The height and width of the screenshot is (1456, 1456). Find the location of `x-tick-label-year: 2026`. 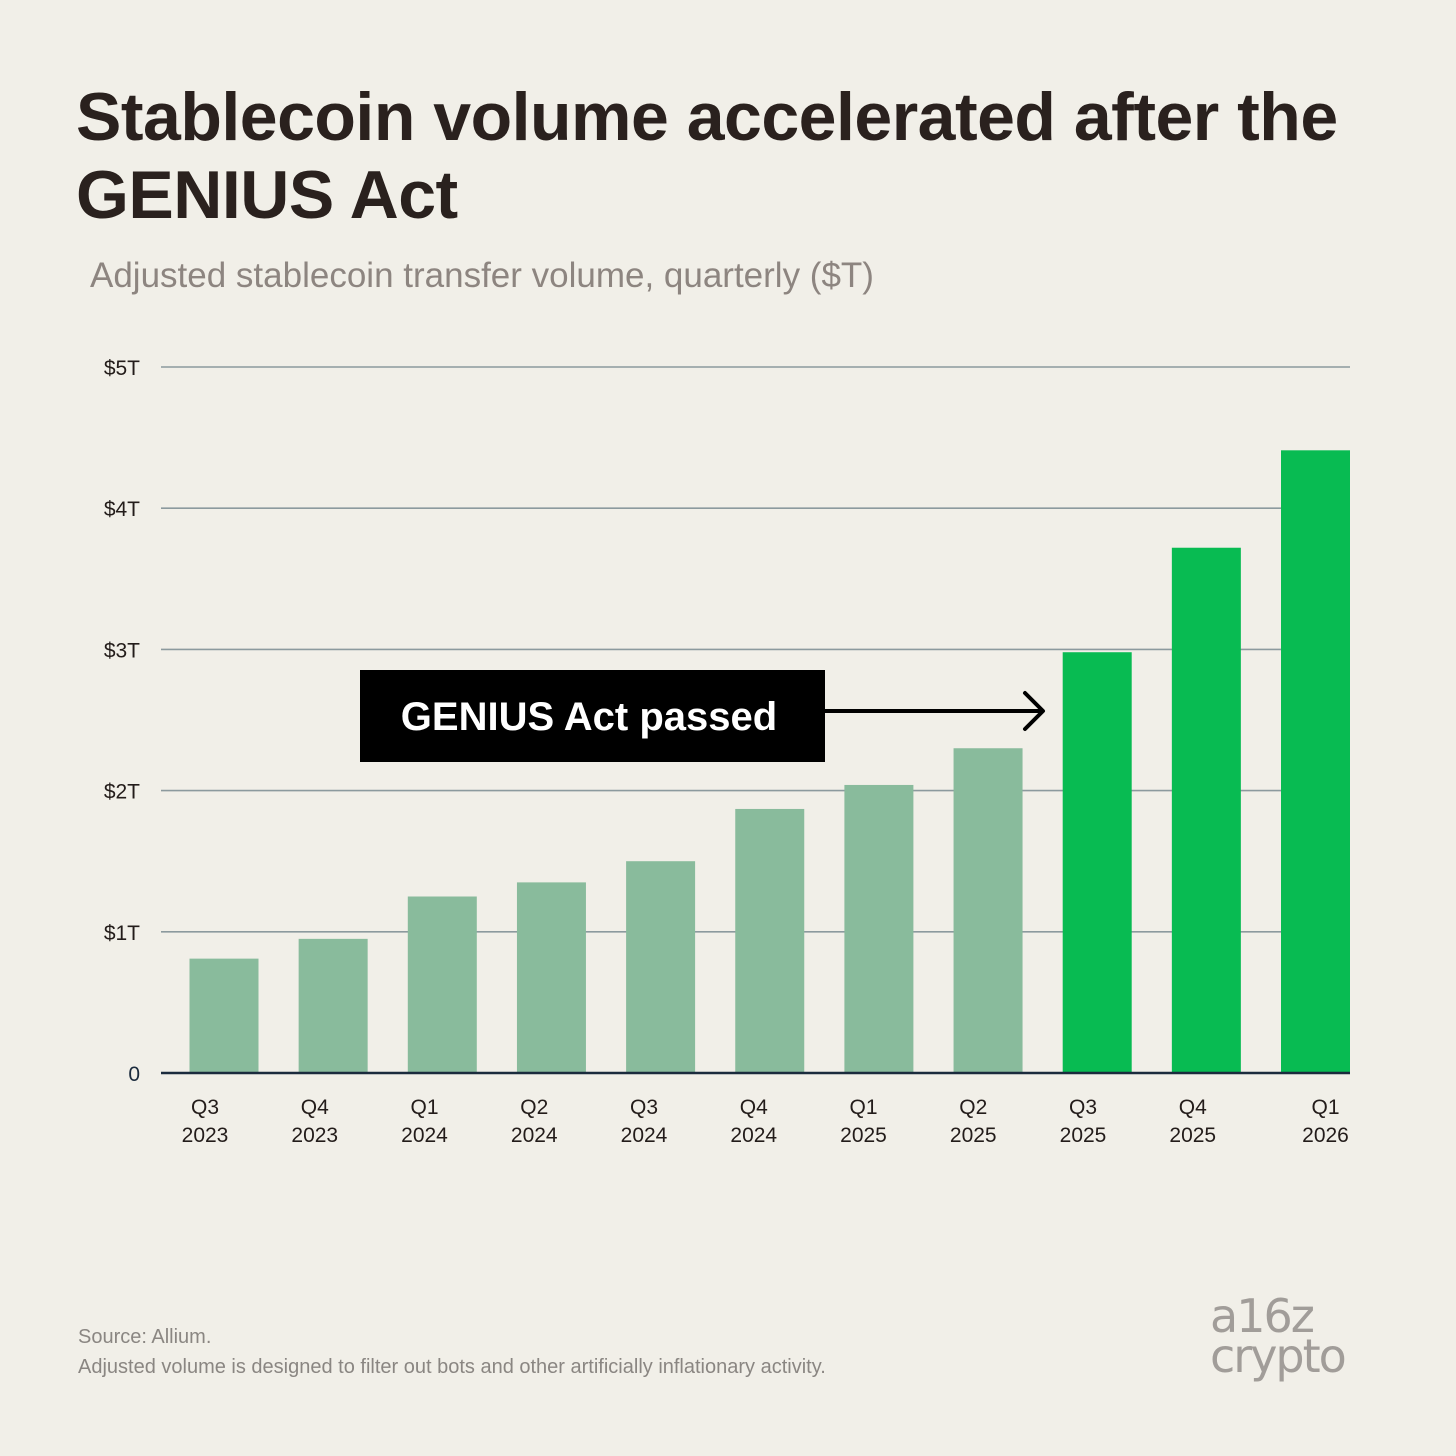

x-tick-label-year: 2026 is located at coordinates (1325, 1135).